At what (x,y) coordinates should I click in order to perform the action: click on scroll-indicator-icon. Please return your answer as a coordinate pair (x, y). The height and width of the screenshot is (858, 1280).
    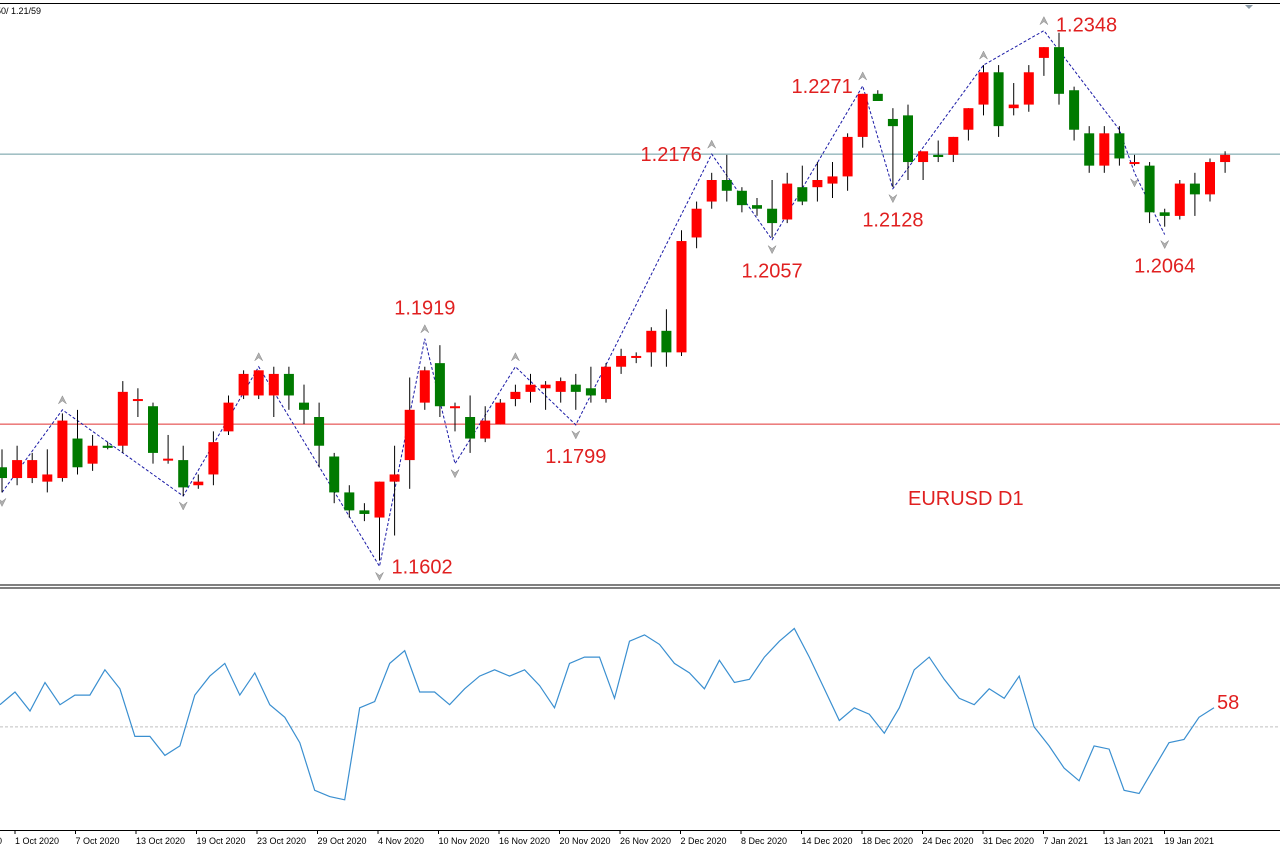
    Looking at the image, I should click on (1249, 7).